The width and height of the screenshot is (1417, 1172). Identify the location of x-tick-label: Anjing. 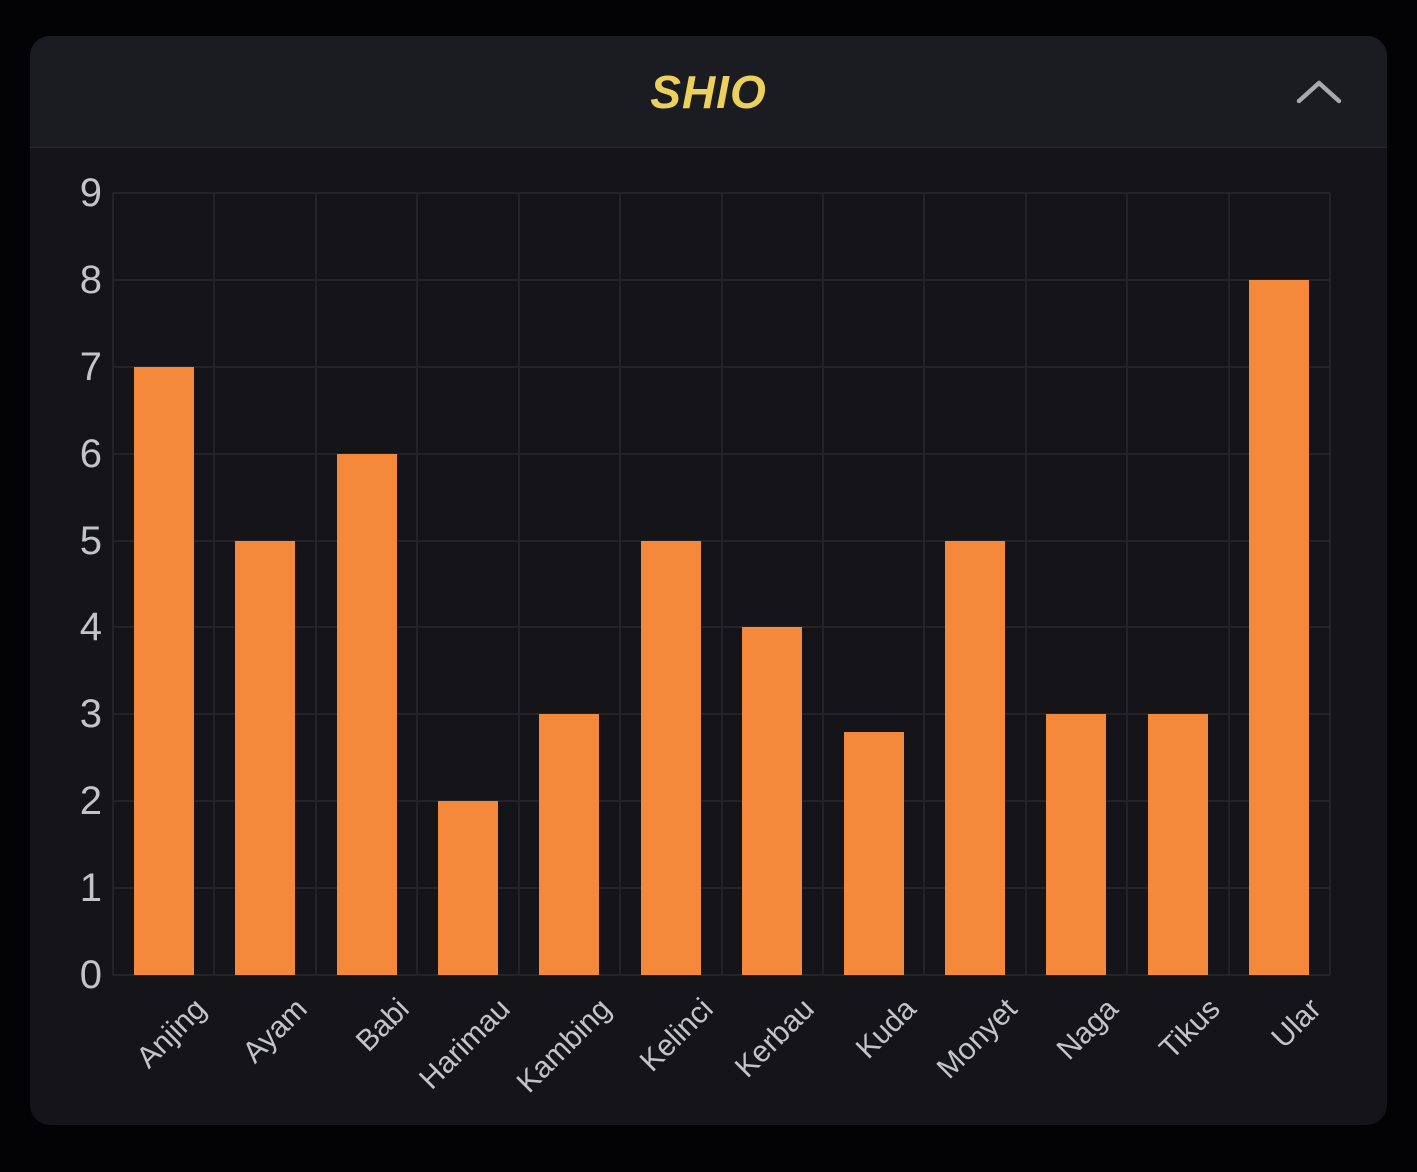
(171, 1033).